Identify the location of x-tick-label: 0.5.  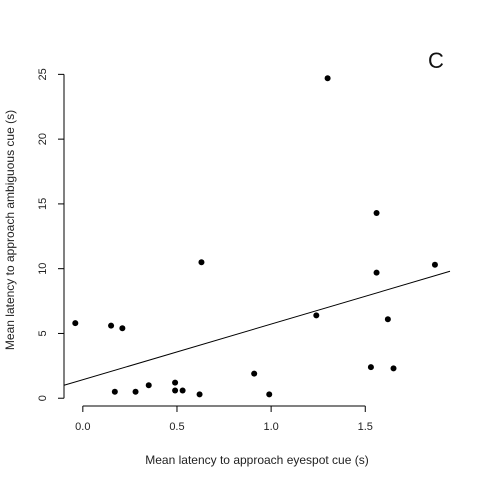
(176, 427).